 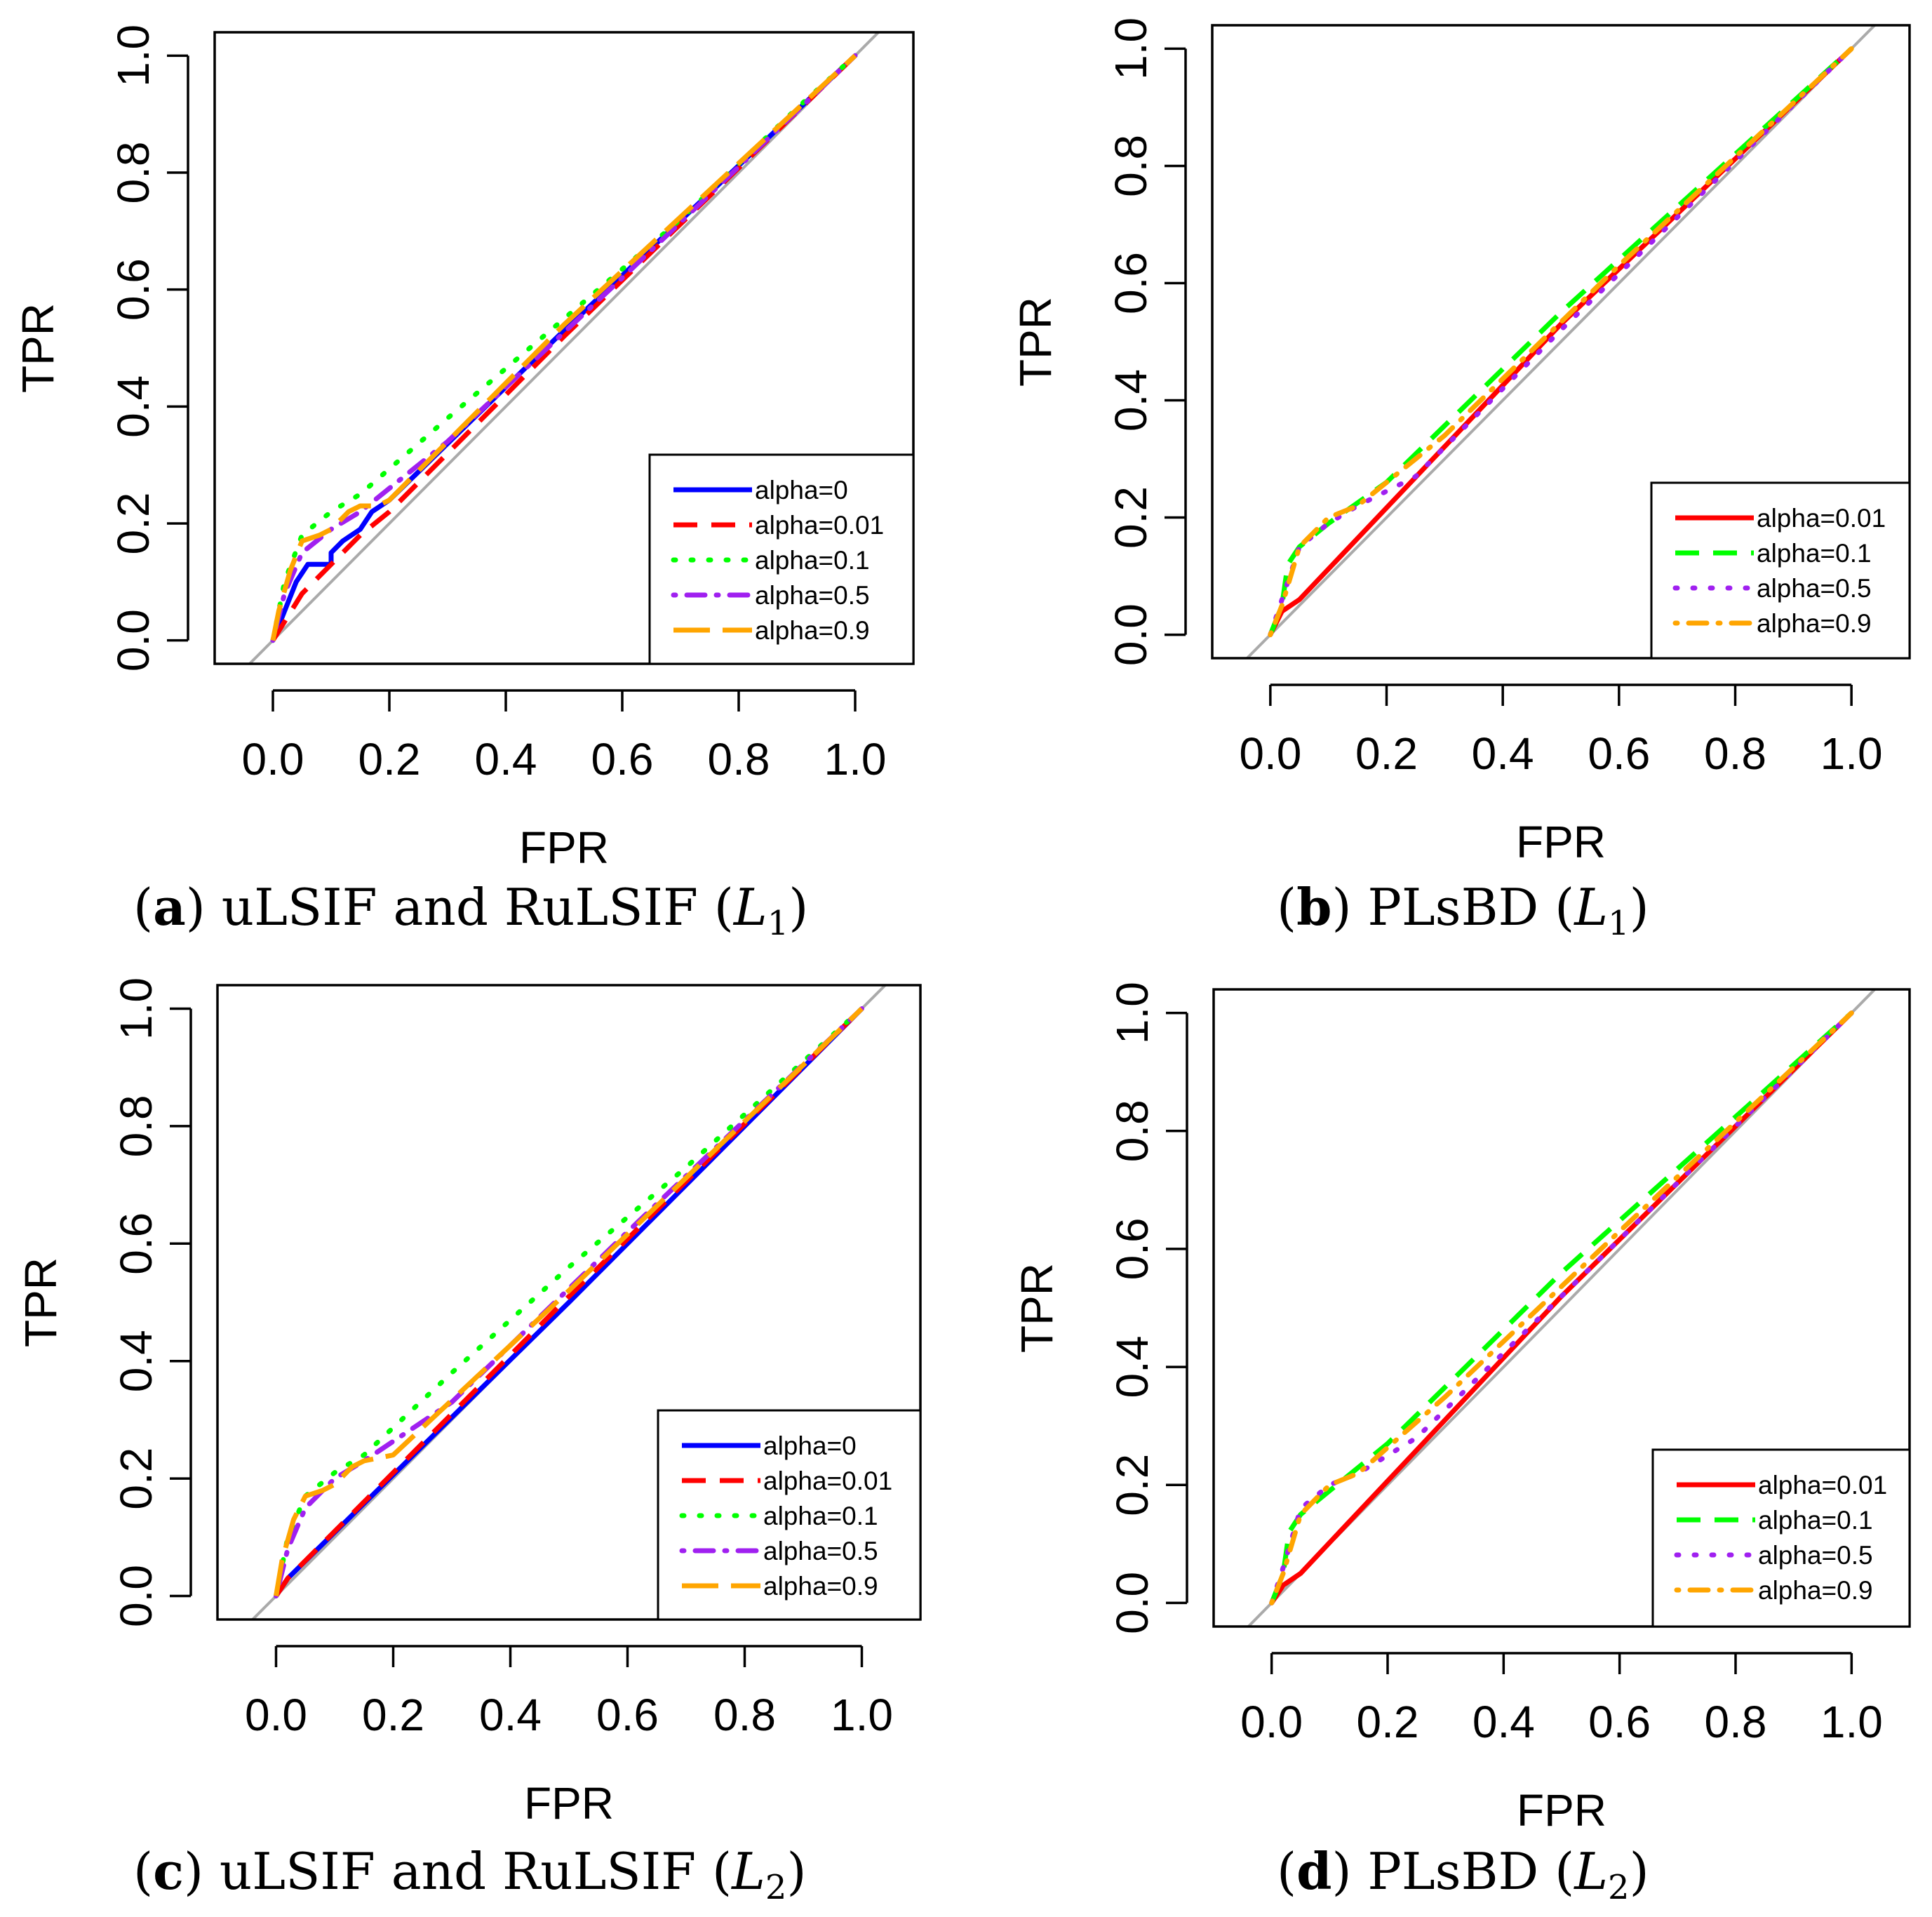 I want to click on panel-caption: (c) uLSIF and RuLSIF (L2), so click(x=470, y=1874).